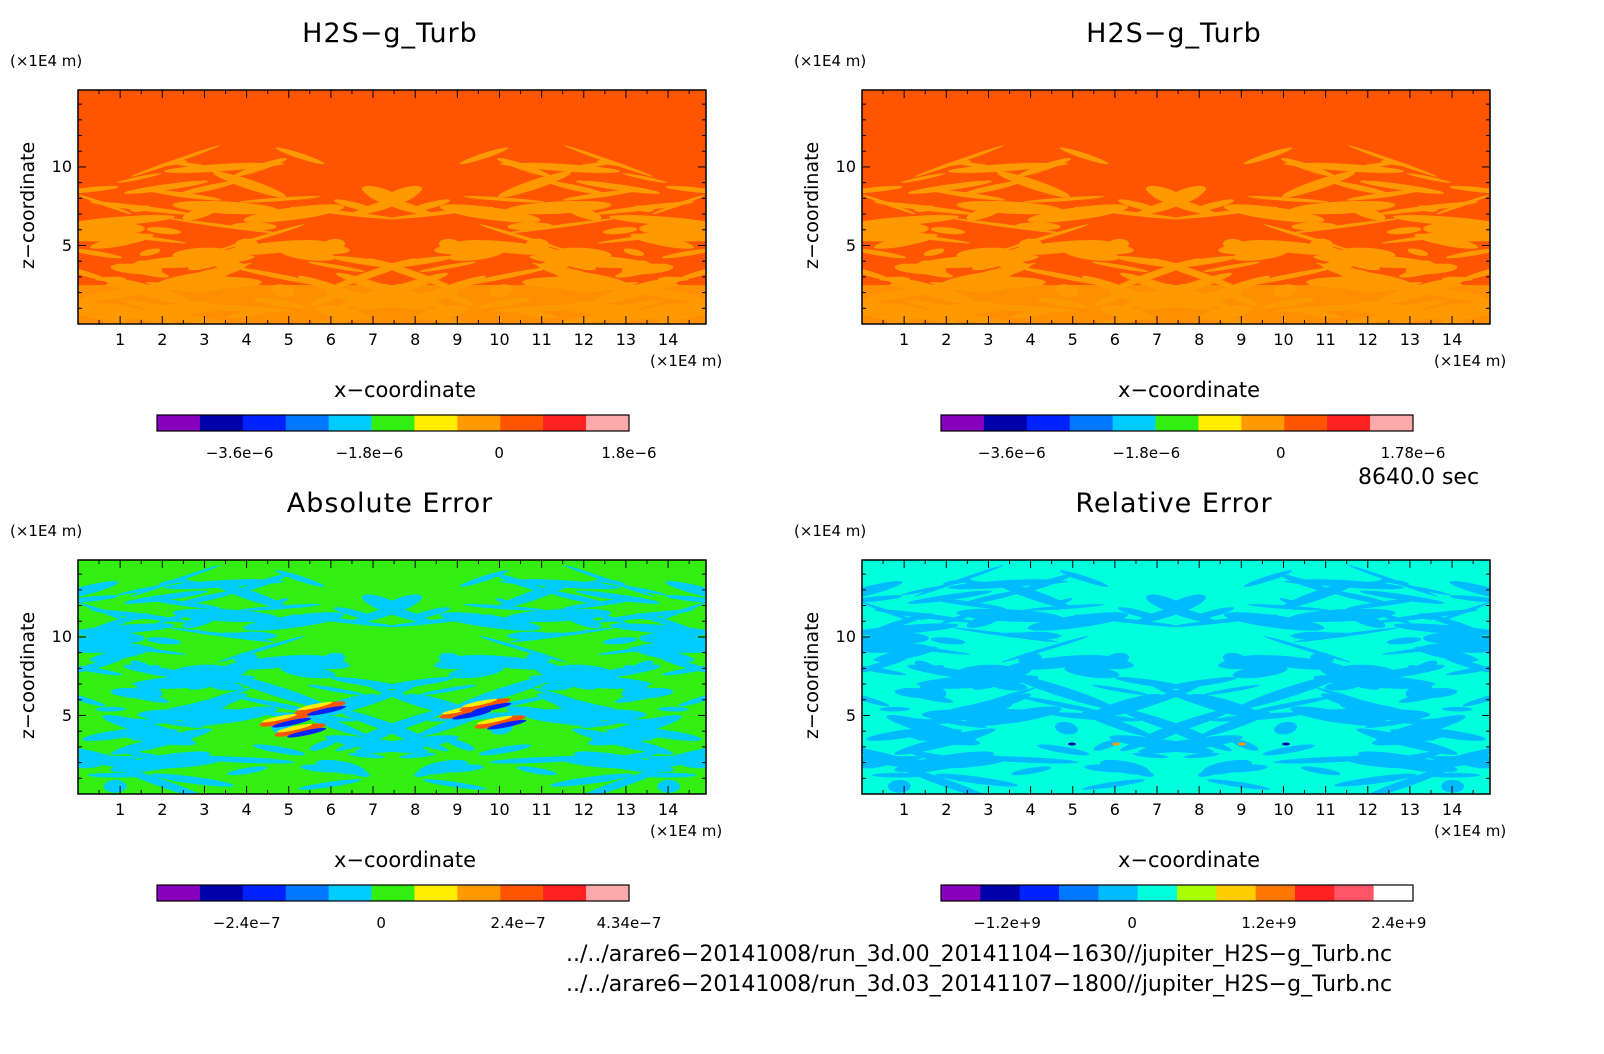 This screenshot has width=1604, height=1054. I want to click on x-tick-label: 1, so click(904, 809).